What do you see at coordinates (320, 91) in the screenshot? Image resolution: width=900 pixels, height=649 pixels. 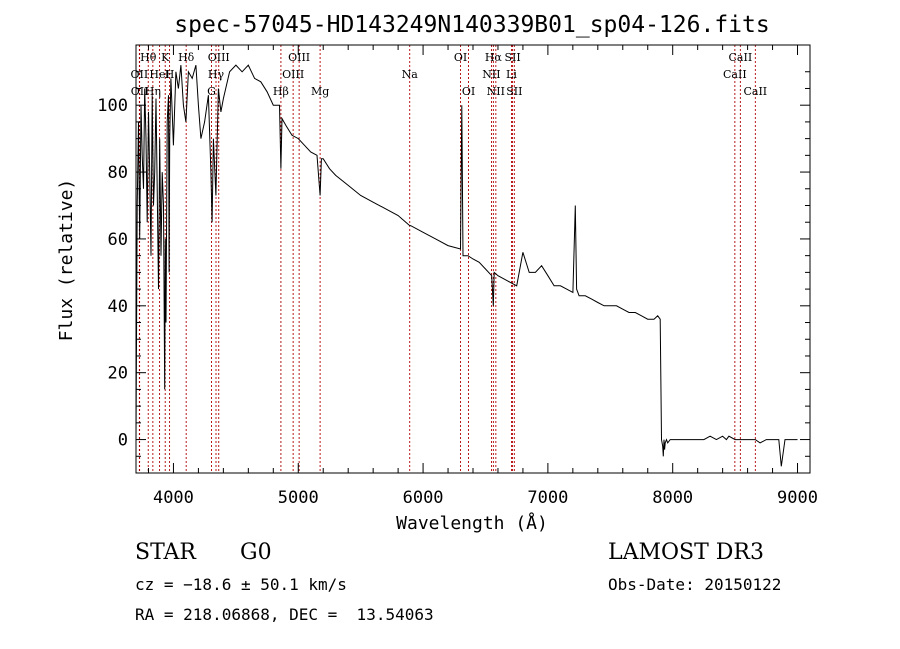 I see `line-label: Mg` at bounding box center [320, 91].